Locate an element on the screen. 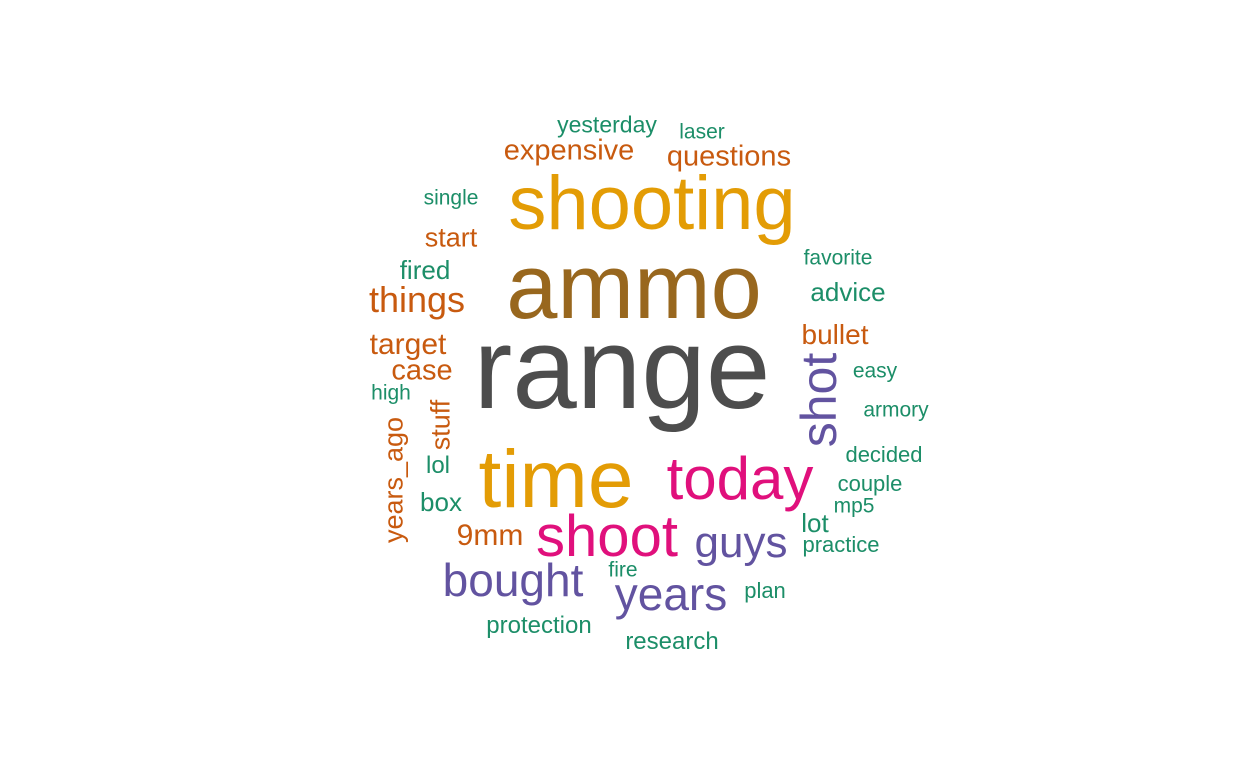 The height and width of the screenshot is (768, 1248). word-guys: guys is located at coordinates (741, 542).